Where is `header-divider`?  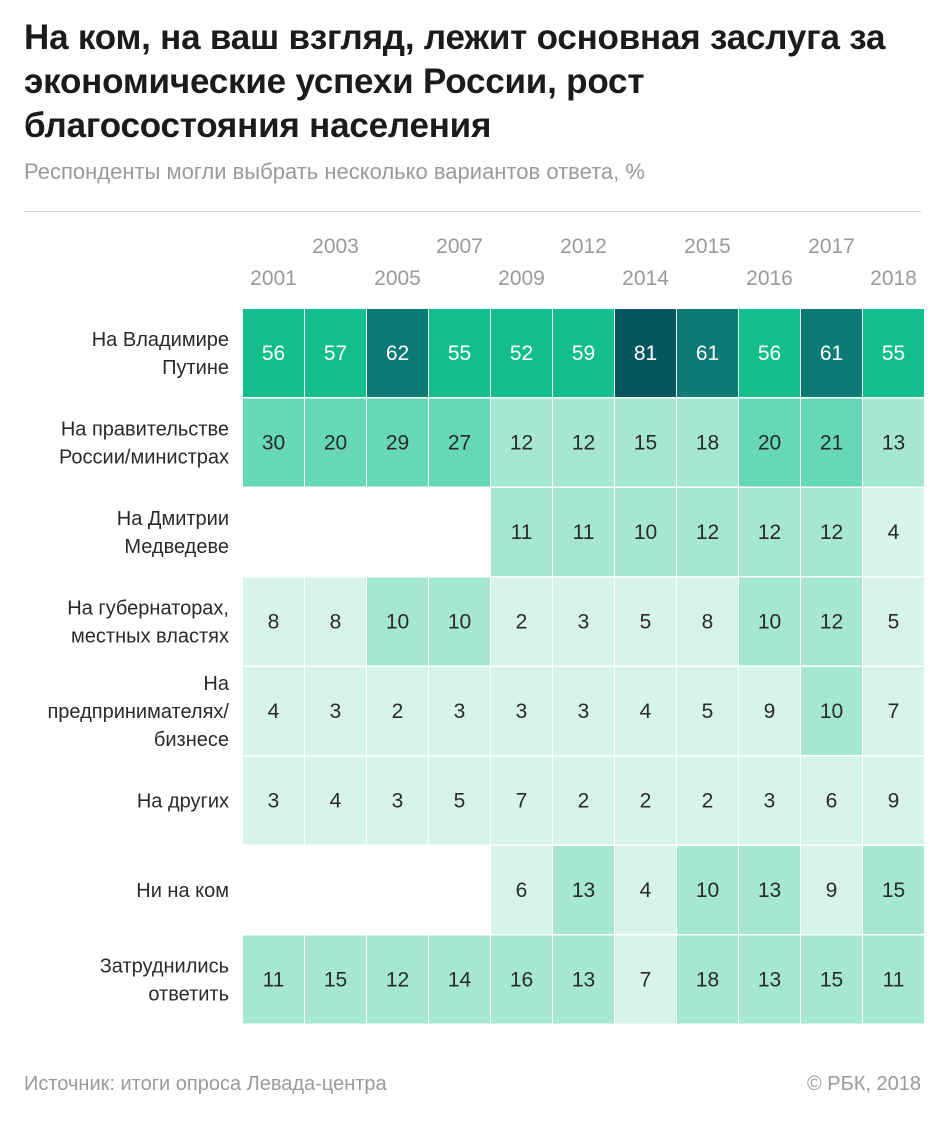
header-divider is located at coordinates (472, 211).